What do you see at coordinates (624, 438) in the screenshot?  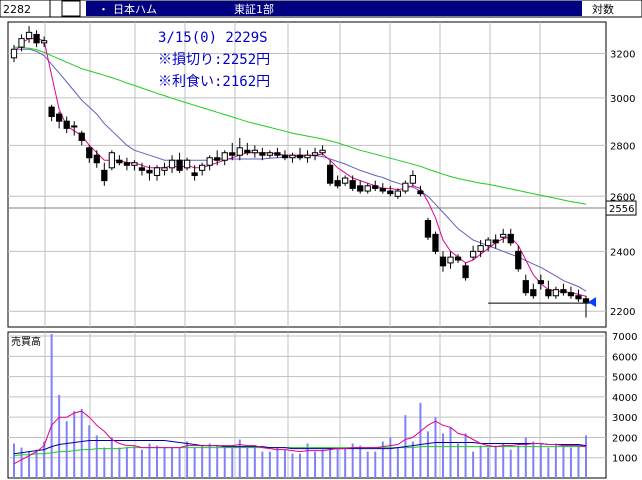 I see `volume-tick-label: 2000` at bounding box center [624, 438].